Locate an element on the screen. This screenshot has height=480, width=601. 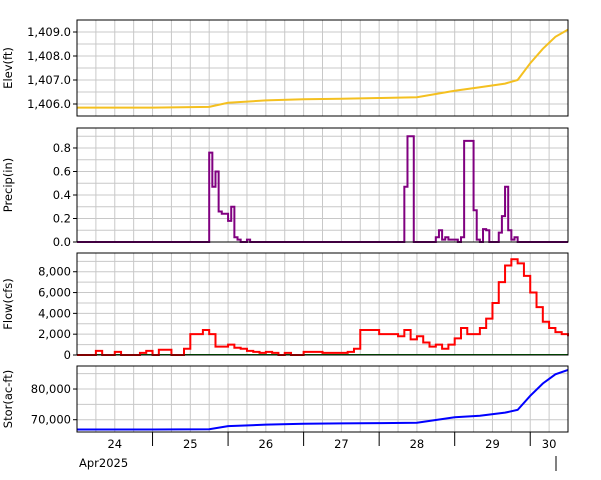
y-tick-label: 0.6 is located at coordinates (62, 171).